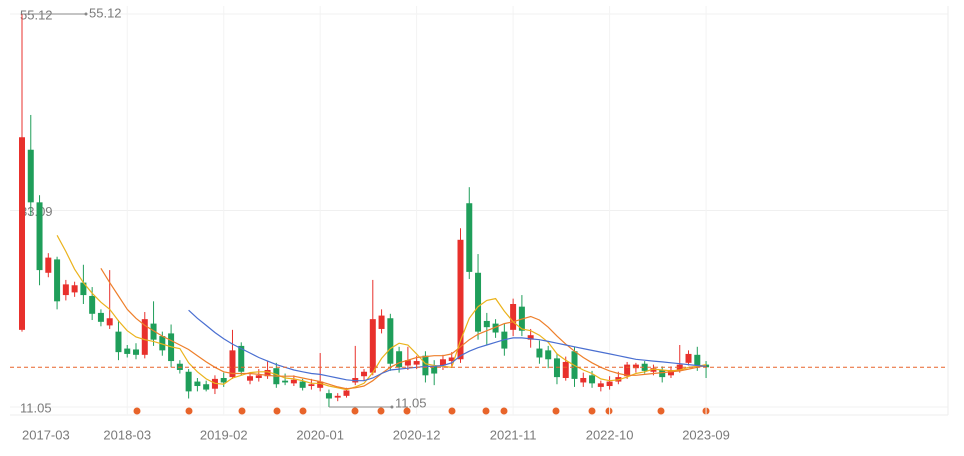 This screenshot has width=964, height=456. Describe the element at coordinates (610, 434) in the screenshot. I see `x-tick-label: 2022-10` at that location.